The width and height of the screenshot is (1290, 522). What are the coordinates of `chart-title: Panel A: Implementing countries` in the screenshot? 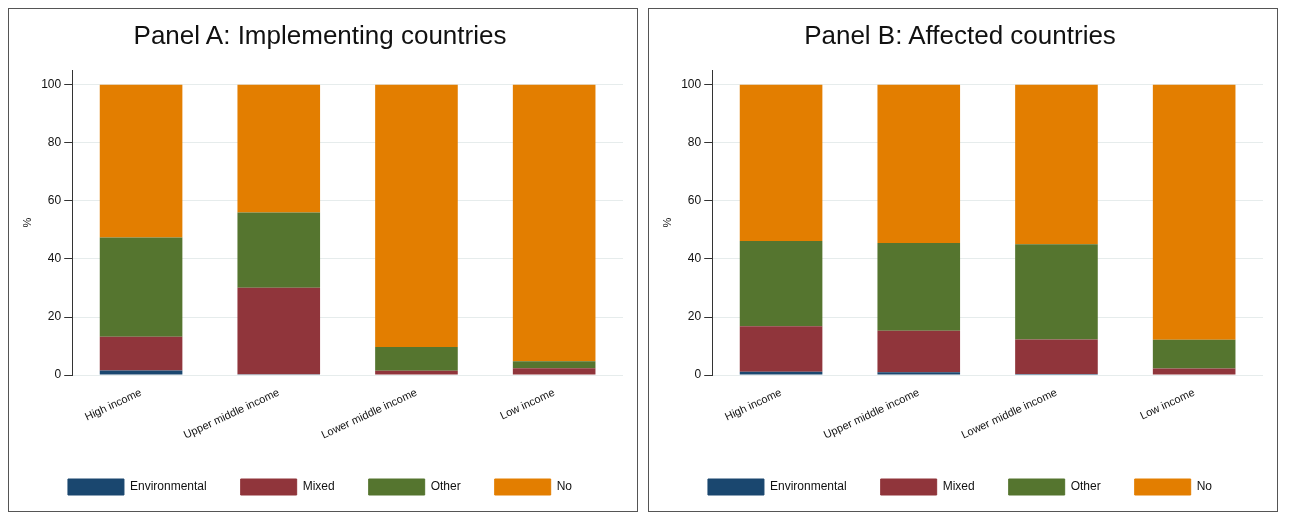 It's located at (320, 34).